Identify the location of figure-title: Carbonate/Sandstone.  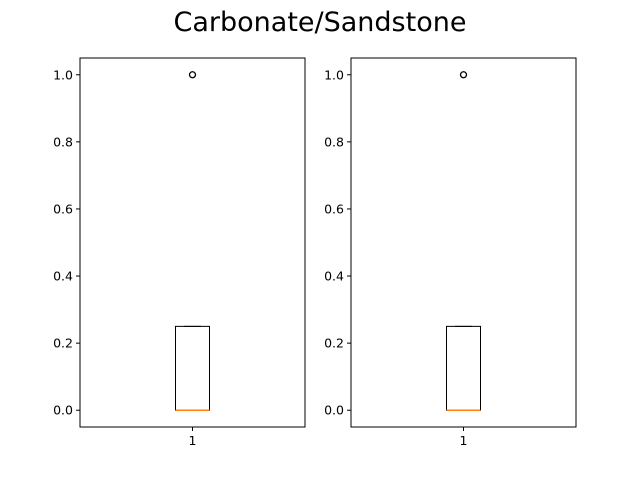
(320, 22).